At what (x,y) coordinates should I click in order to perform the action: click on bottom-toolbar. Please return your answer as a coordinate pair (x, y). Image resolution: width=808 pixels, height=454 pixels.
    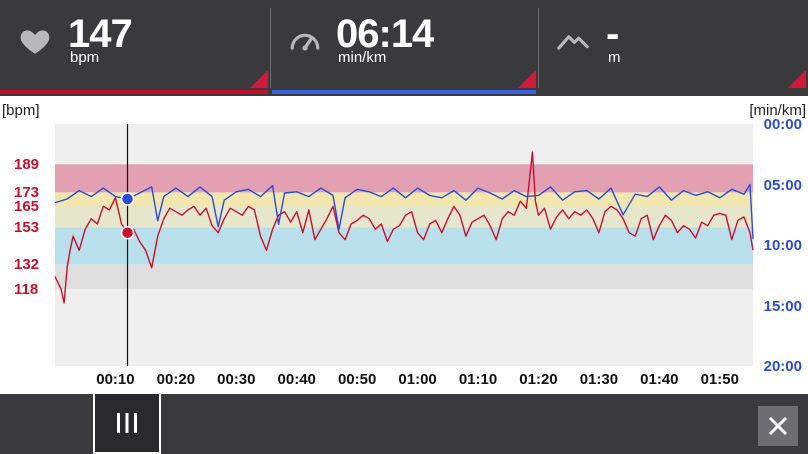
    Looking at the image, I should click on (404, 424).